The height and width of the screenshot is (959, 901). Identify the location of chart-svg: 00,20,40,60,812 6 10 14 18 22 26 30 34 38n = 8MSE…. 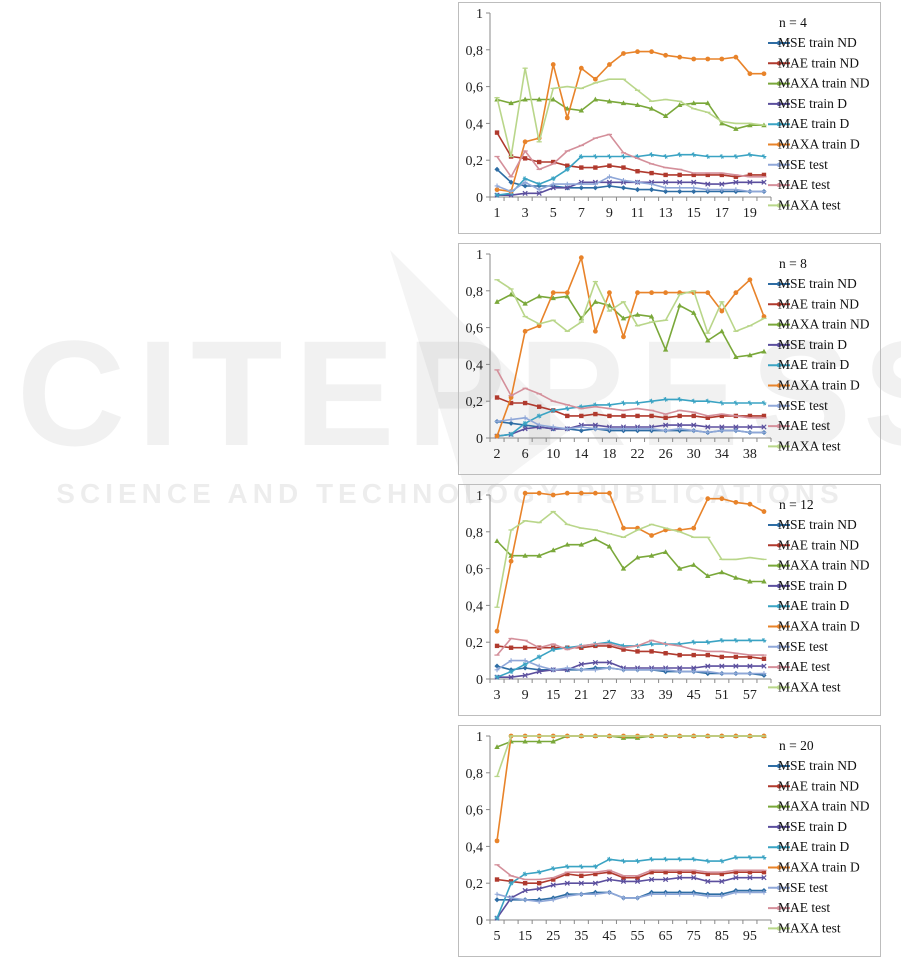
(669, 359).